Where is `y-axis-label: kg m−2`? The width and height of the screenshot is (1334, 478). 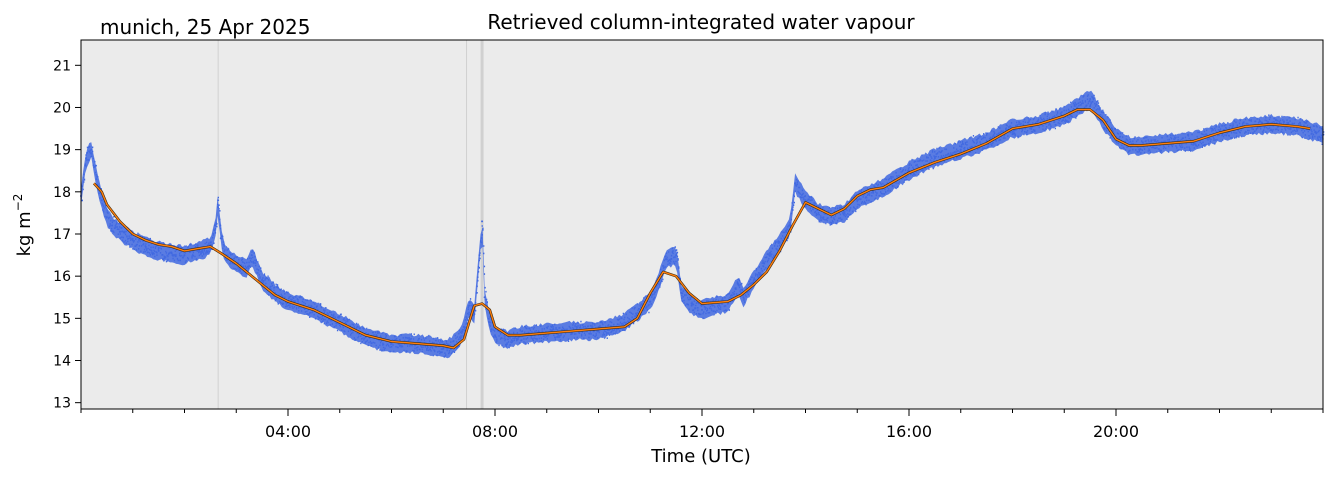
y-axis-label: kg m−2 is located at coordinates (23, 225).